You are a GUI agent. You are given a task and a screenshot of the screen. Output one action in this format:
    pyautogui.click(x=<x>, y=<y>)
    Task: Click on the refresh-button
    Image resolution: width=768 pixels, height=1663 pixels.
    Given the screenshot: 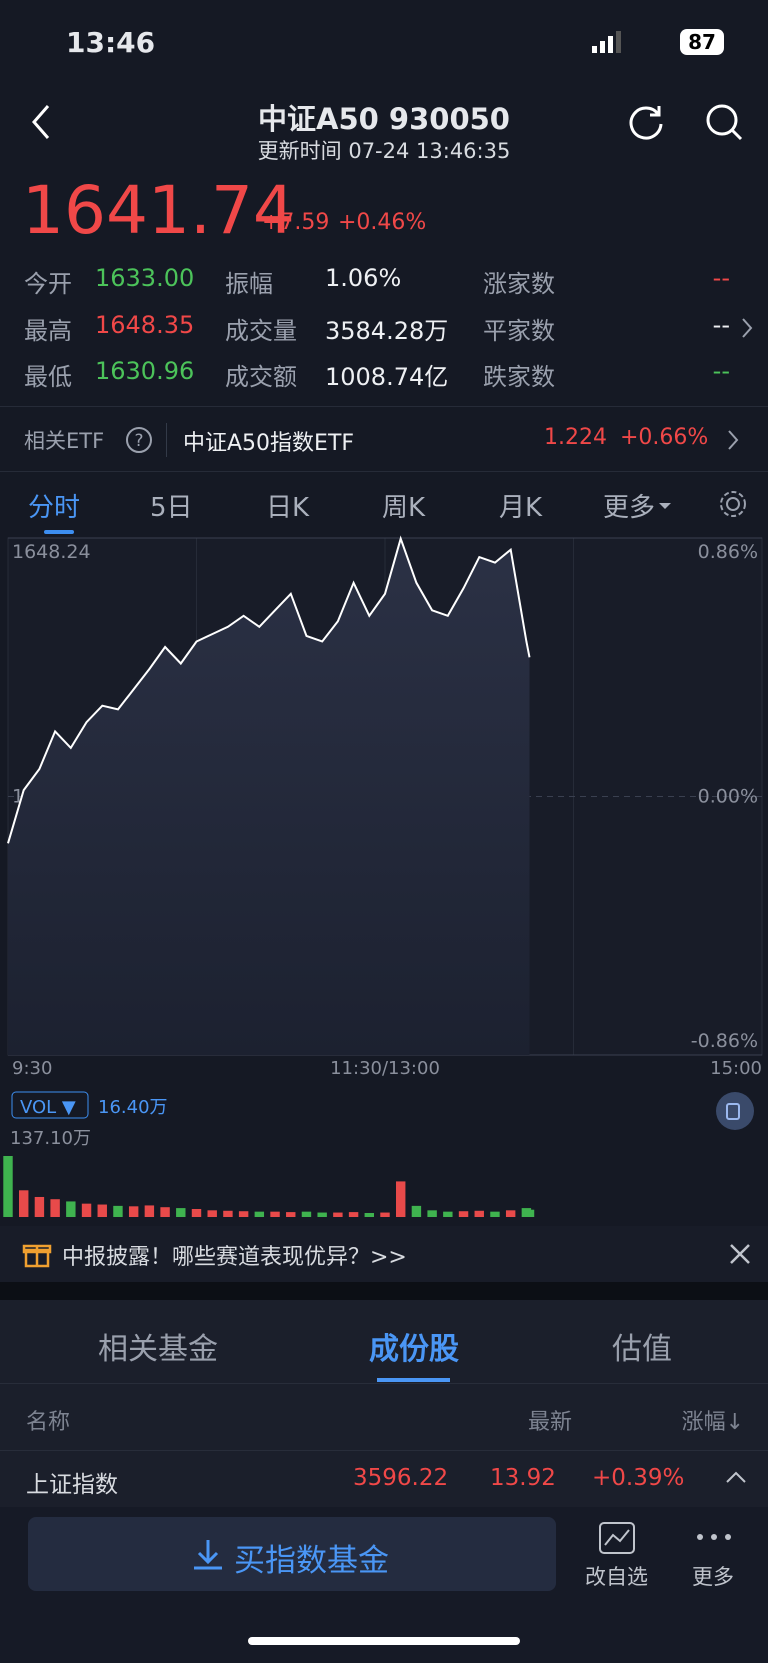 What is the action you would take?
    pyautogui.click(x=646, y=122)
    